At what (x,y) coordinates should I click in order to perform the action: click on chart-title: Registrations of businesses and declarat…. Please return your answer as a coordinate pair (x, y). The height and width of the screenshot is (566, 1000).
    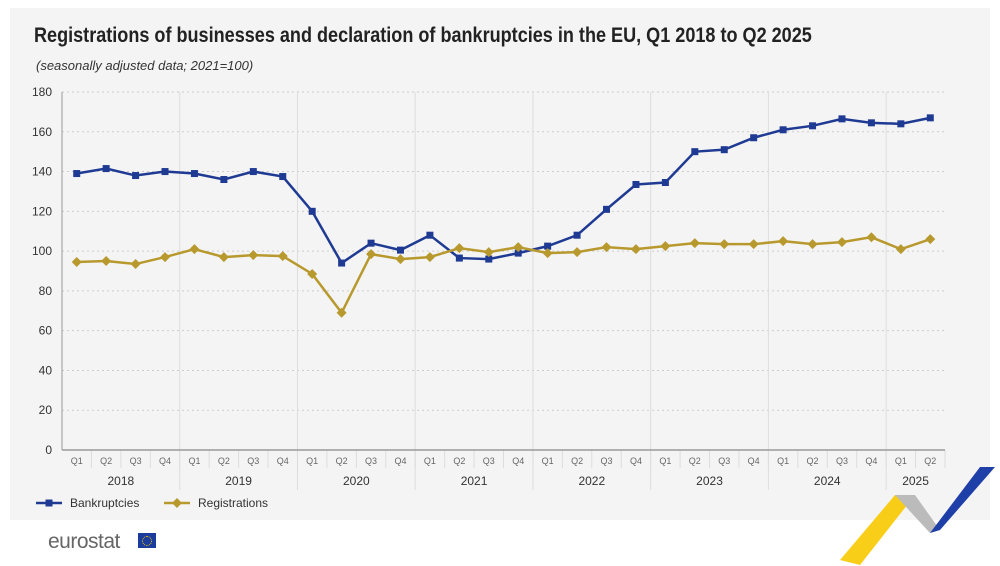
    Looking at the image, I should click on (423, 35).